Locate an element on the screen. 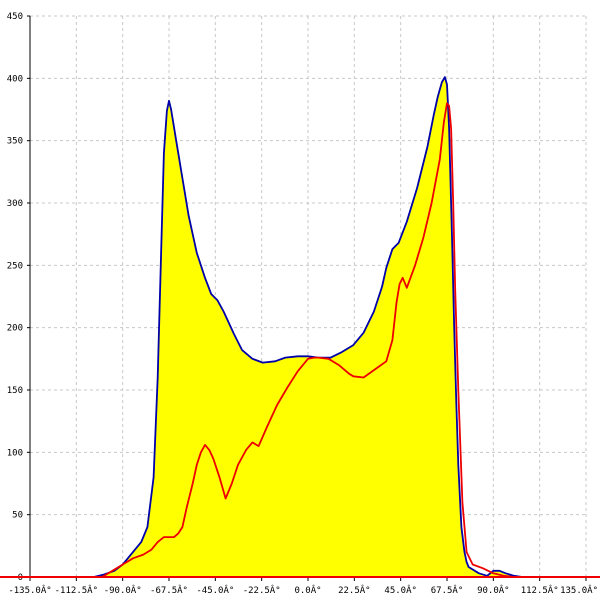 The height and width of the screenshot is (600, 600). x-tick-label-2: -90.0Â° is located at coordinates (123, 590).